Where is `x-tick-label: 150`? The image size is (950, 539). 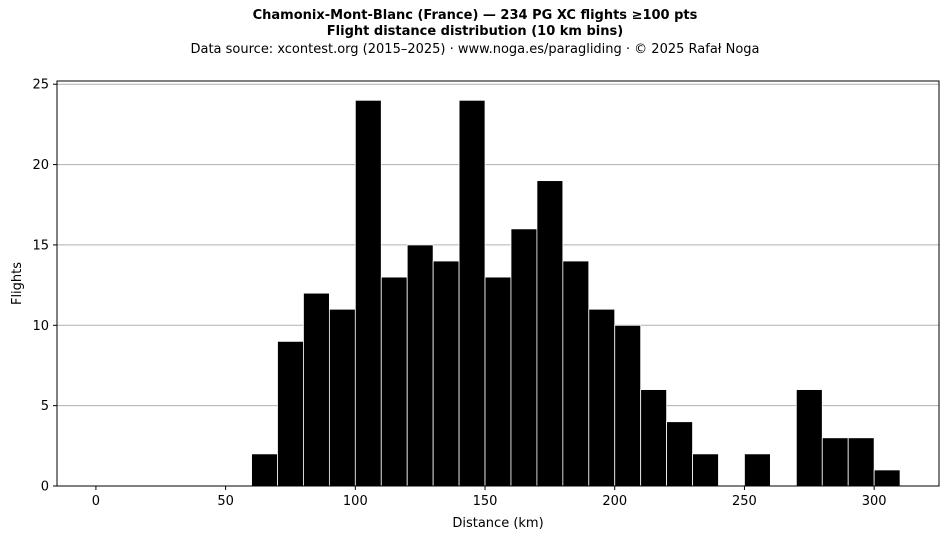
x-tick-label: 150 is located at coordinates (485, 501).